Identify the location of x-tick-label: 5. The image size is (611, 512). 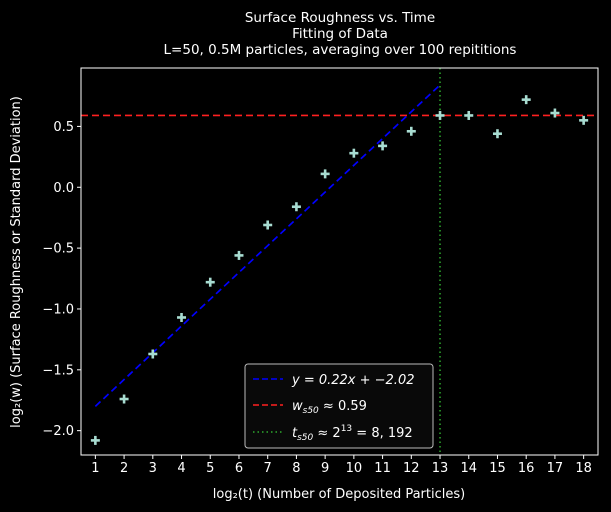
(210, 468).